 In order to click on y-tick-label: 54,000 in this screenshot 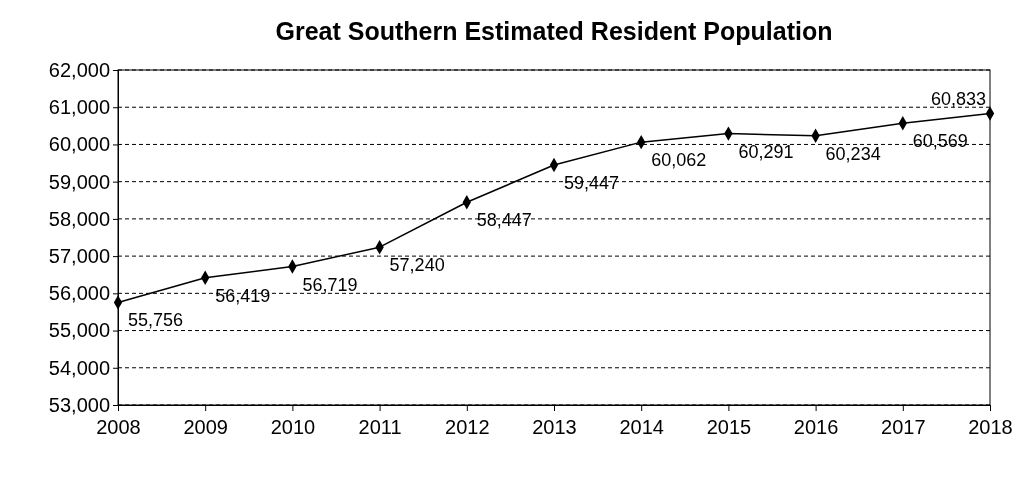, I will do `click(79, 367)`.